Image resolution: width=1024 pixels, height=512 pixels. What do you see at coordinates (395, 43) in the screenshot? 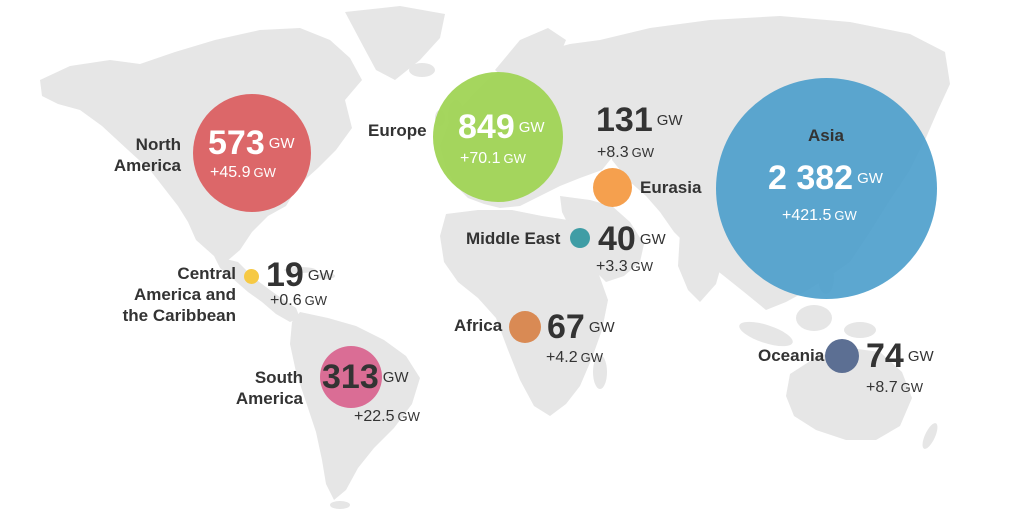
I see `landmass-greenland` at bounding box center [395, 43].